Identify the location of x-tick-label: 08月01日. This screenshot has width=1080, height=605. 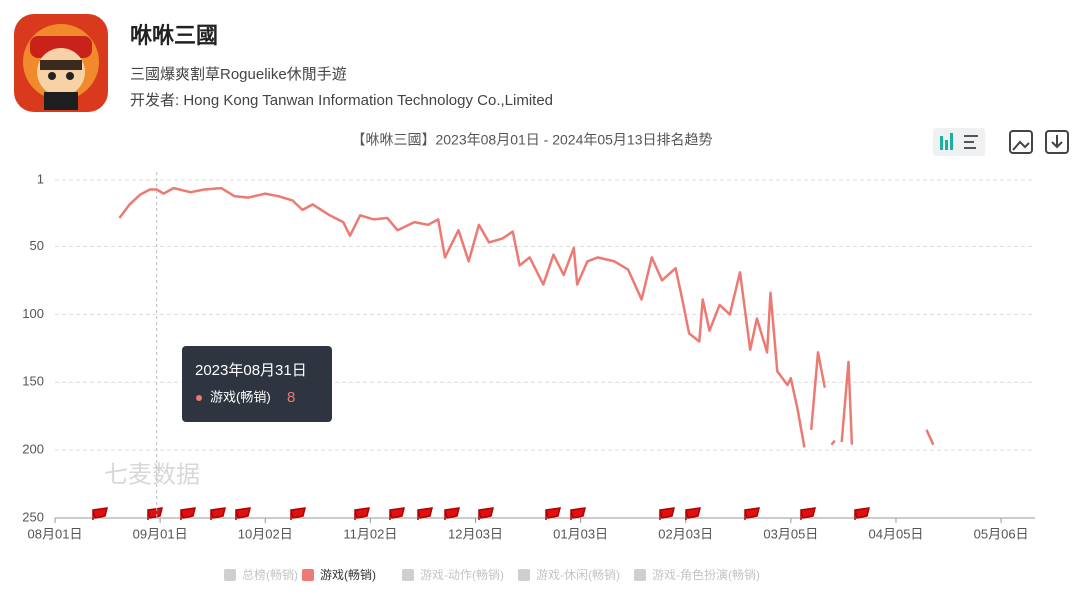
(55, 533).